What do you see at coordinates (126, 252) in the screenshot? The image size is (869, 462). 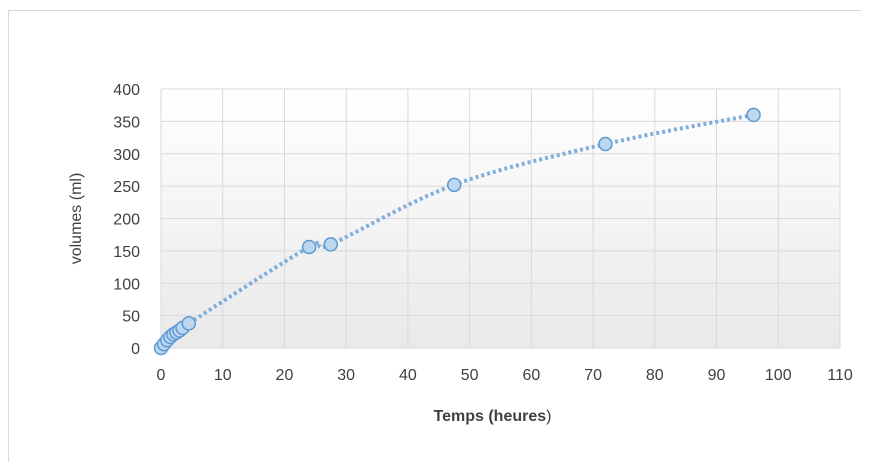 I see `y-tick-label: 150` at bounding box center [126, 252].